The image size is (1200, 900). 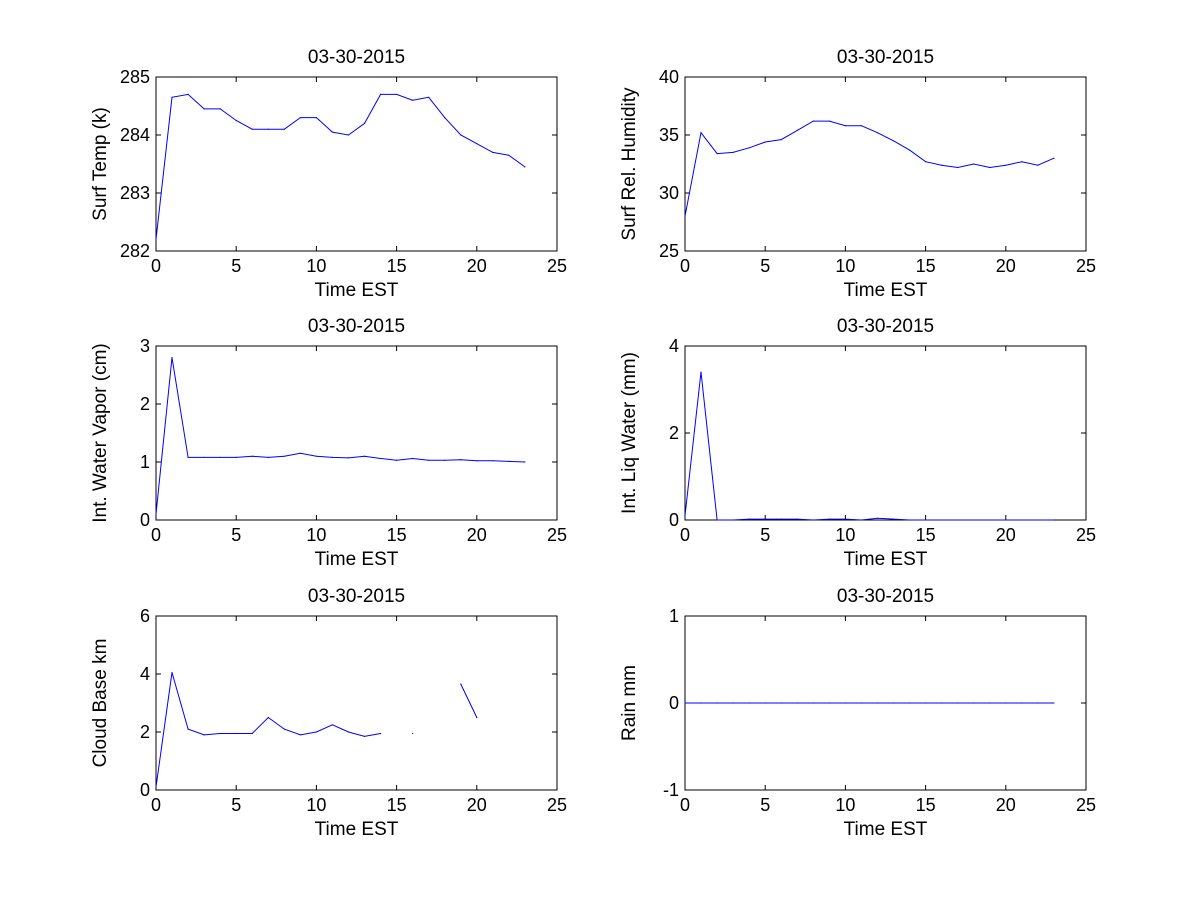 What do you see at coordinates (100, 432) in the screenshot?
I see `y-axis-label: Int. Water Vapor (cm)` at bounding box center [100, 432].